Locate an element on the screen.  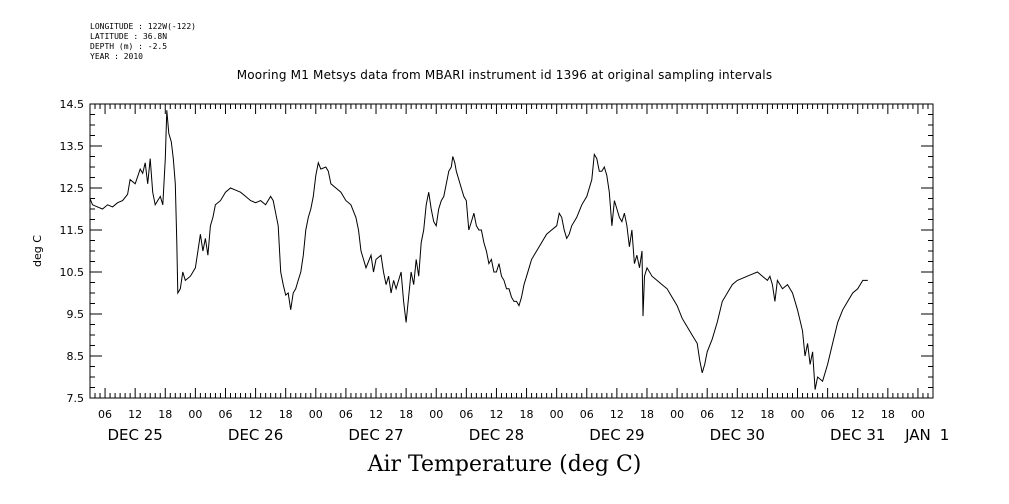
y-tick-label: 7.5 is located at coordinates (76, 398).